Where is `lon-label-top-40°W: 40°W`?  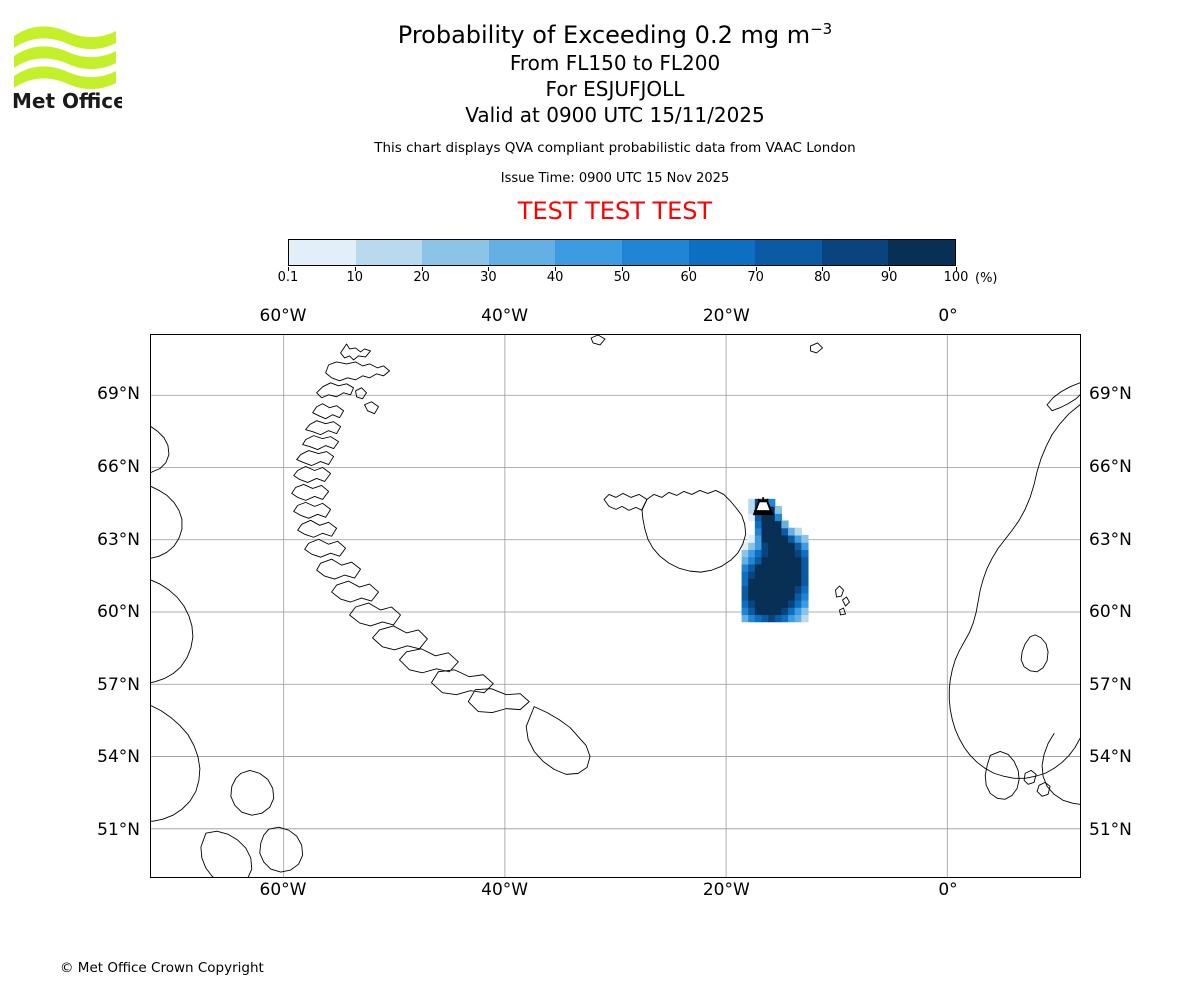 lon-label-top-40°W: 40°W is located at coordinates (505, 316).